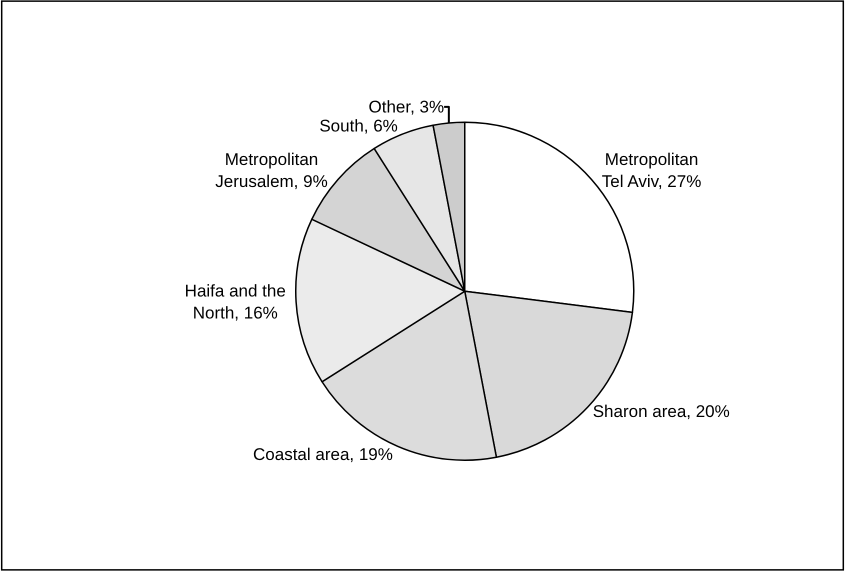  I want to click on slice-label: Other, 3%, so click(406, 106).